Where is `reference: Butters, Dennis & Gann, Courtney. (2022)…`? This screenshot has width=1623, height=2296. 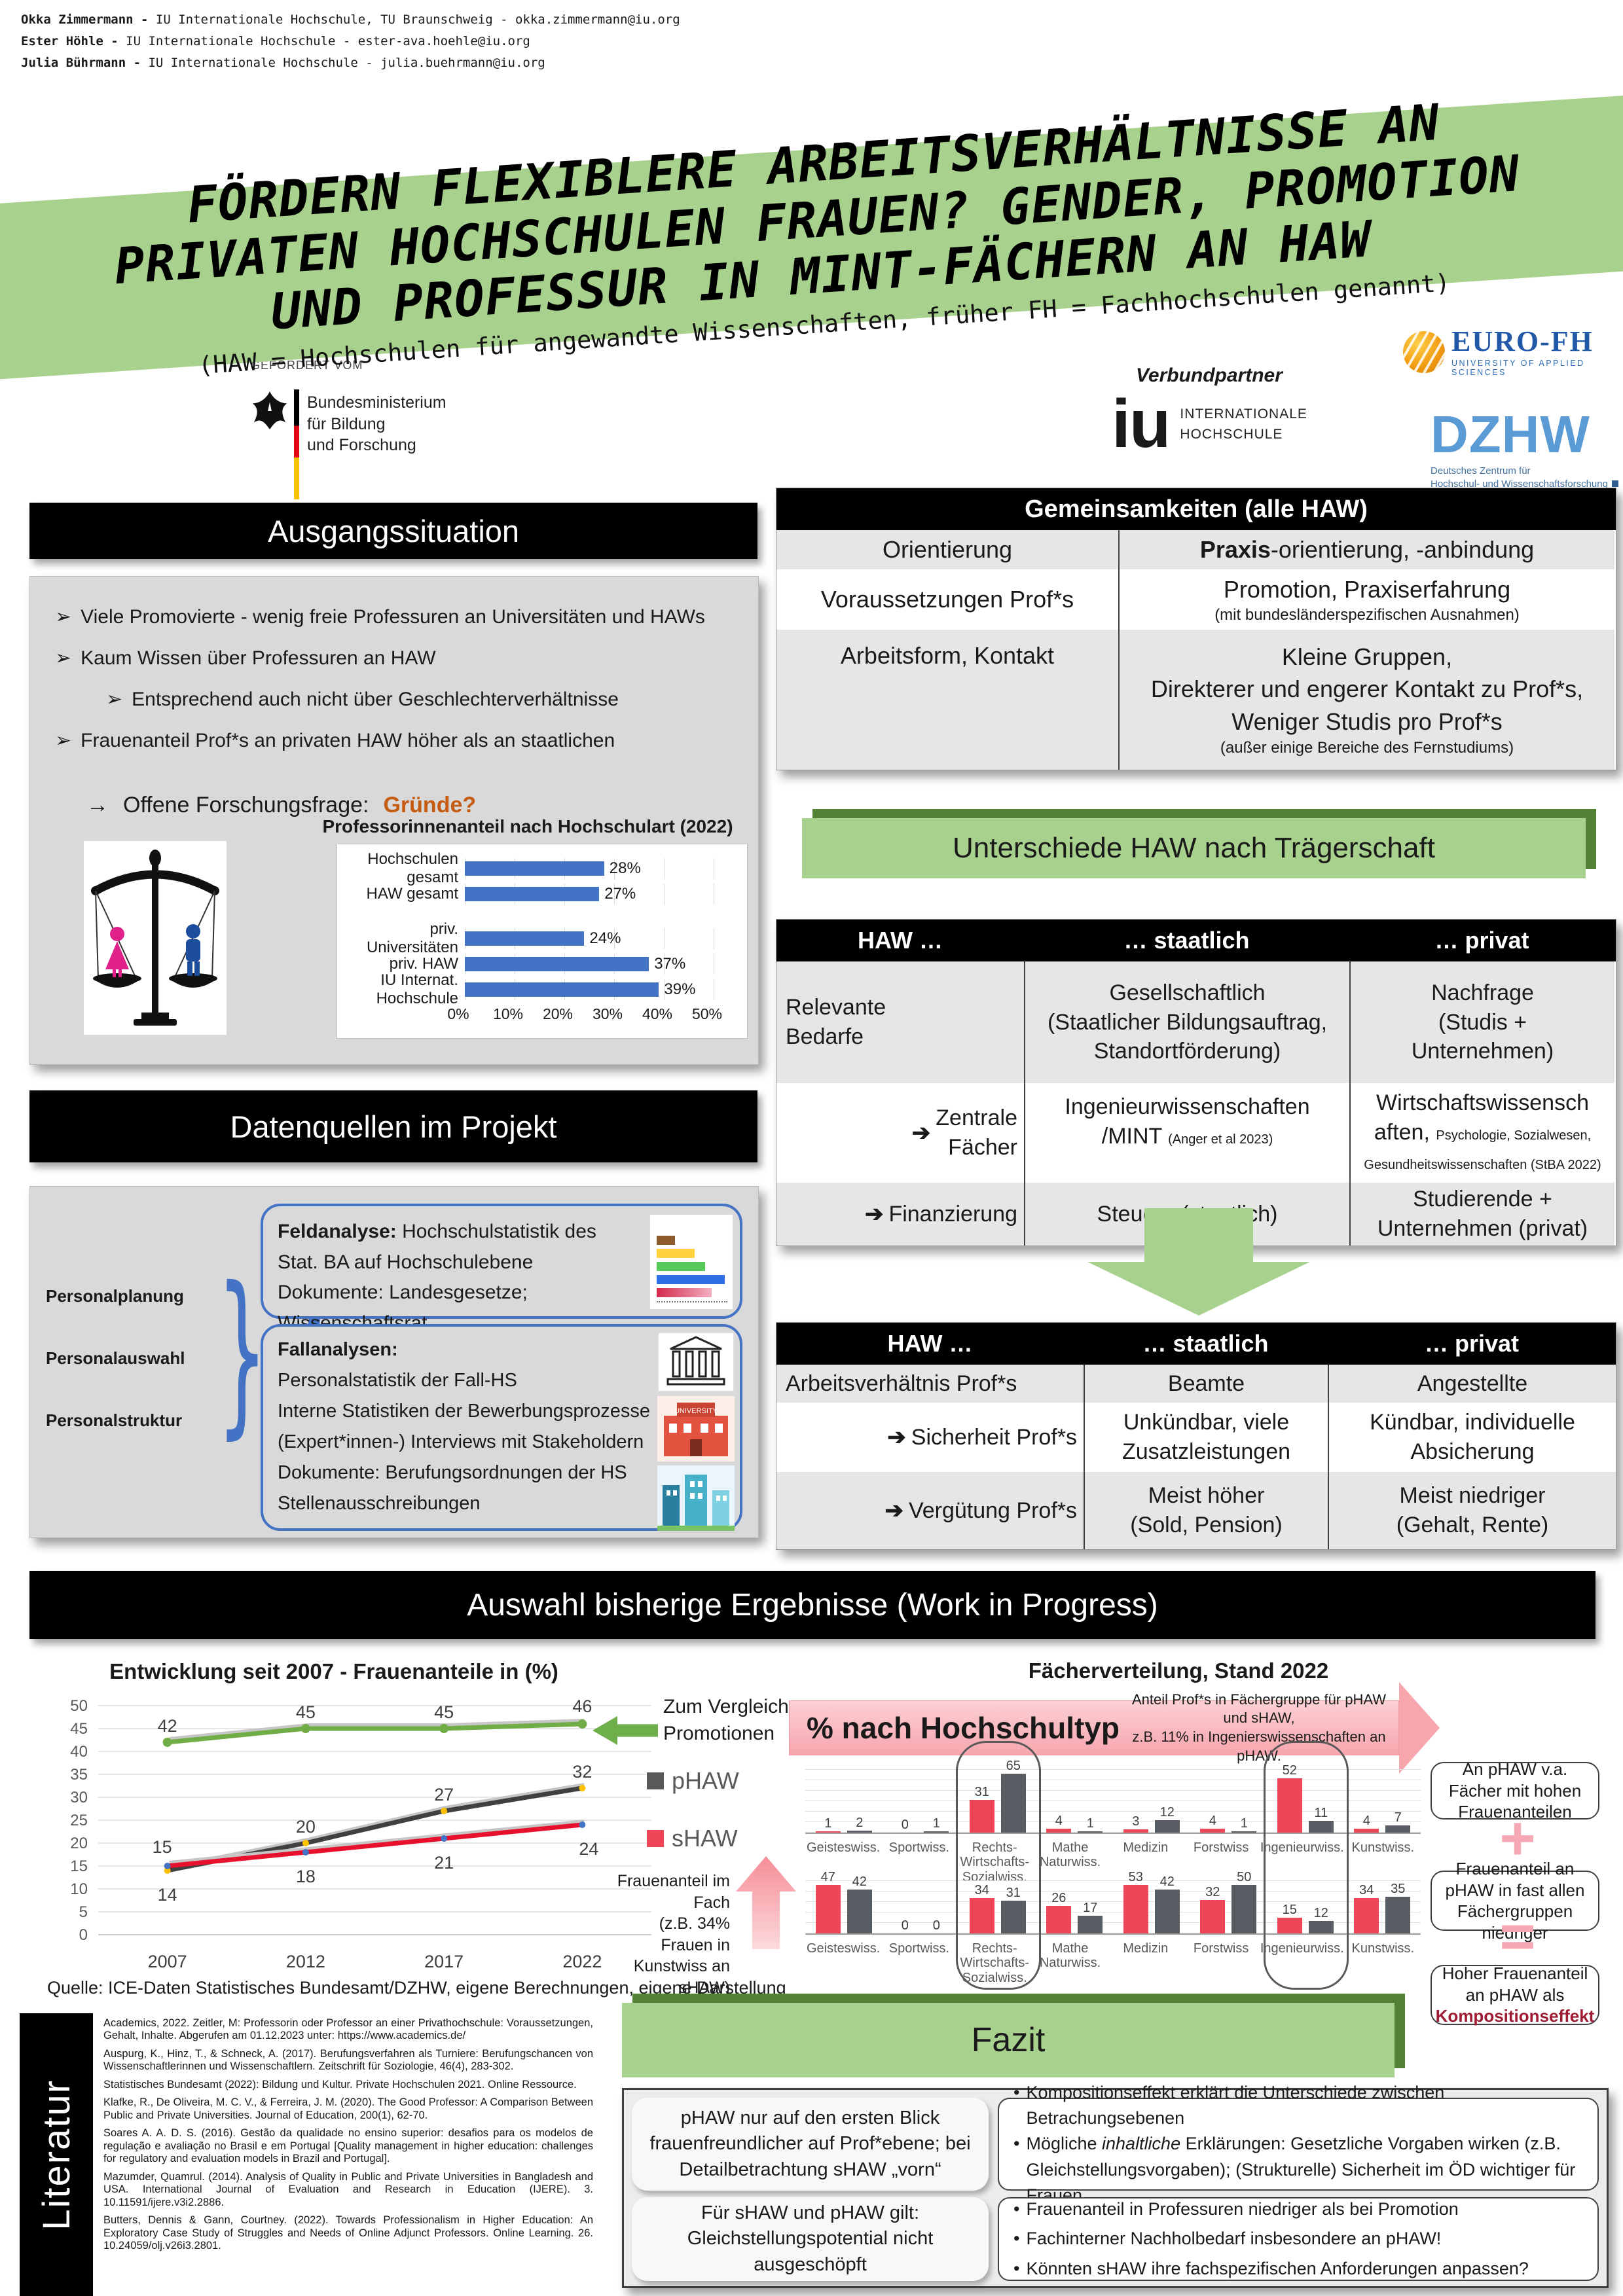 reference: Butters, Dennis & Gann, Courtney. (2022)… is located at coordinates (348, 2233).